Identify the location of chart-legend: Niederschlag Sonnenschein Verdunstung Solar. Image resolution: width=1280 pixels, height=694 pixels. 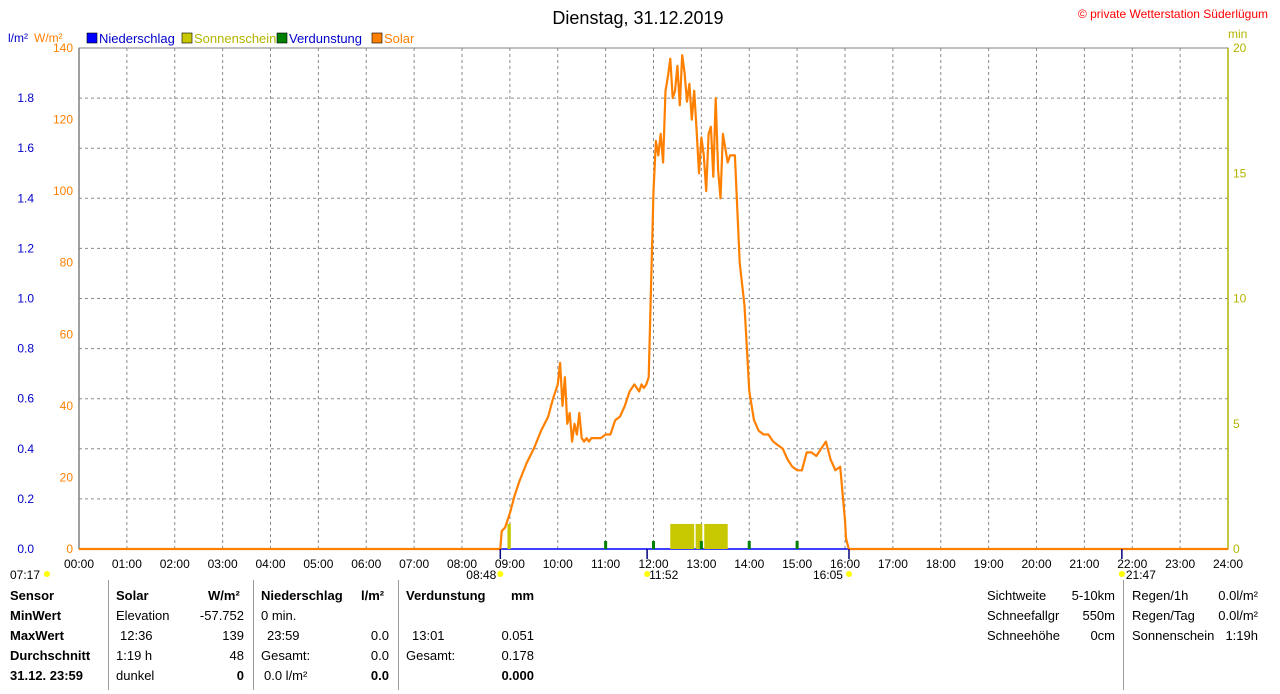
(250, 38).